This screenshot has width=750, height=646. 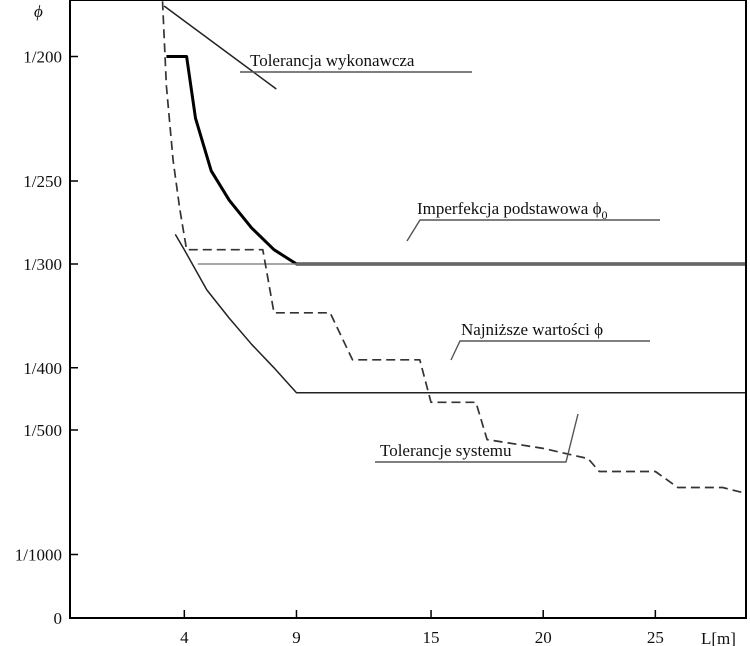 I want to click on x-tick-label: 4, so click(x=184, y=637).